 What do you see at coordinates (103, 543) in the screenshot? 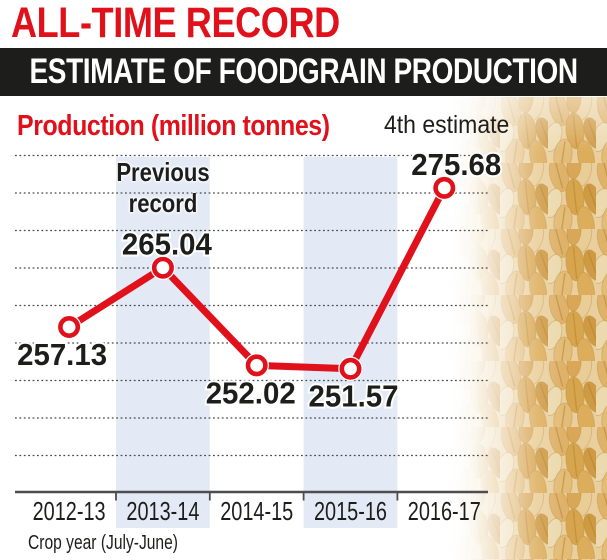
I see `x-axis-caption: Crop year (July-June)` at bounding box center [103, 543].